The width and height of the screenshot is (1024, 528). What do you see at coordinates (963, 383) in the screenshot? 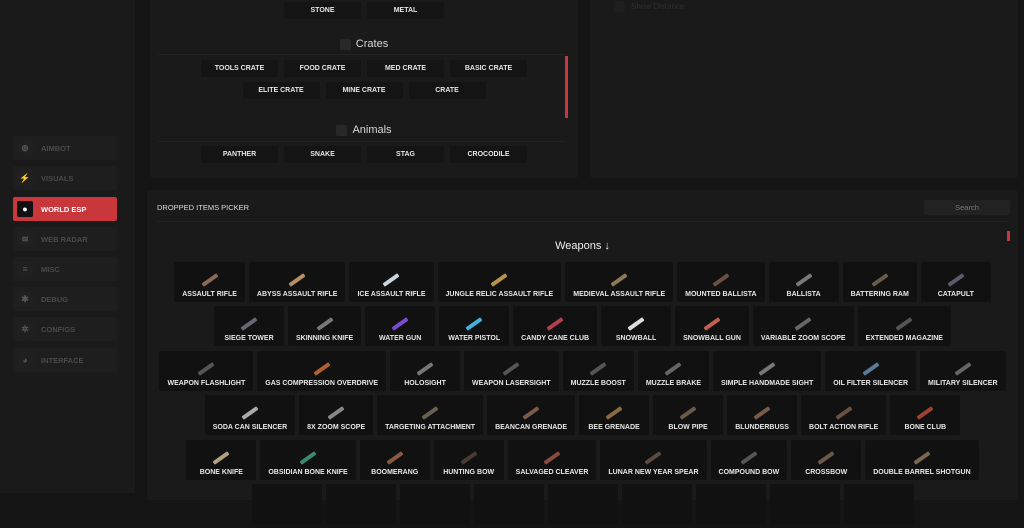
I see `item-label: MILITARY SILENCER` at bounding box center [963, 383].